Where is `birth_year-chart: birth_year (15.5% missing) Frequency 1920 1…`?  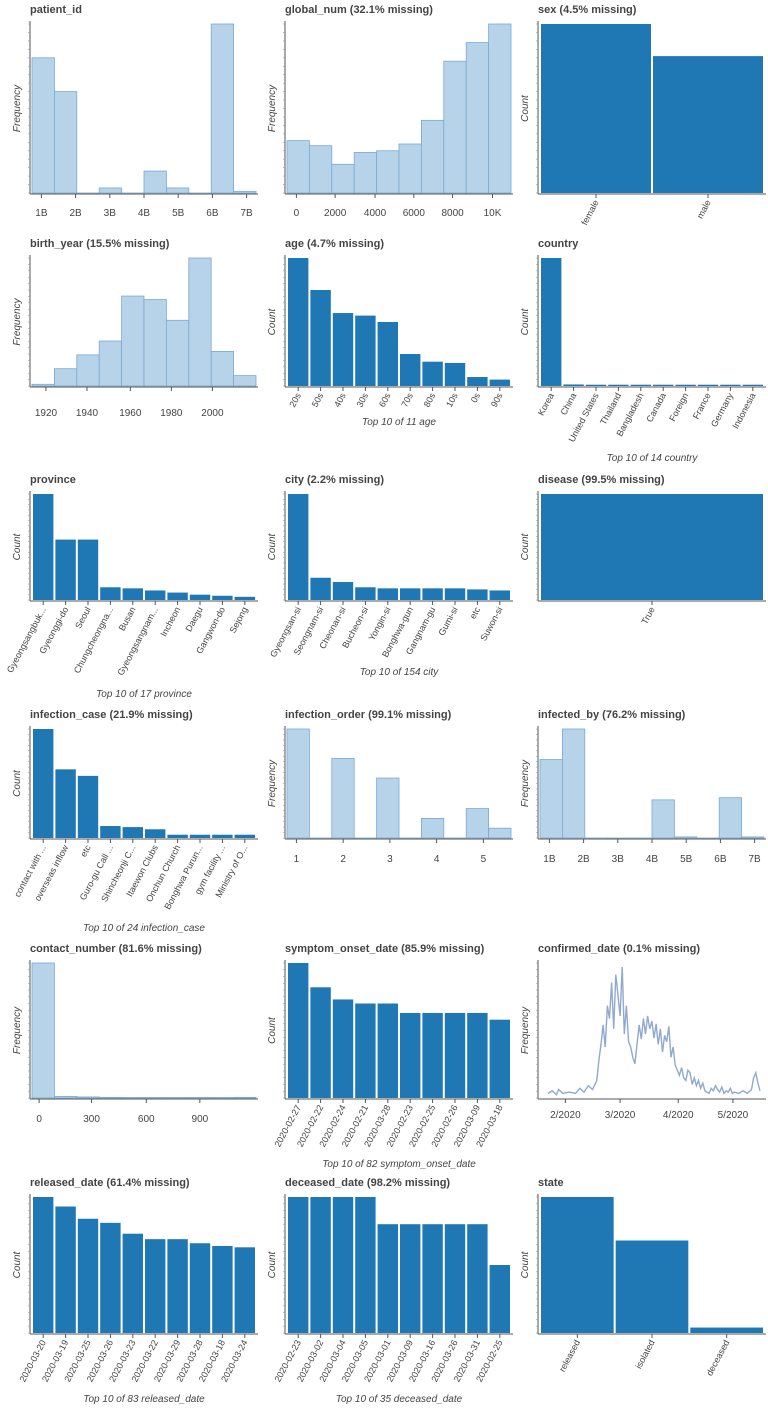 birth_year-chart: birth_year (15.5% missing) Frequency 1920 1… is located at coordinates (135, 328).